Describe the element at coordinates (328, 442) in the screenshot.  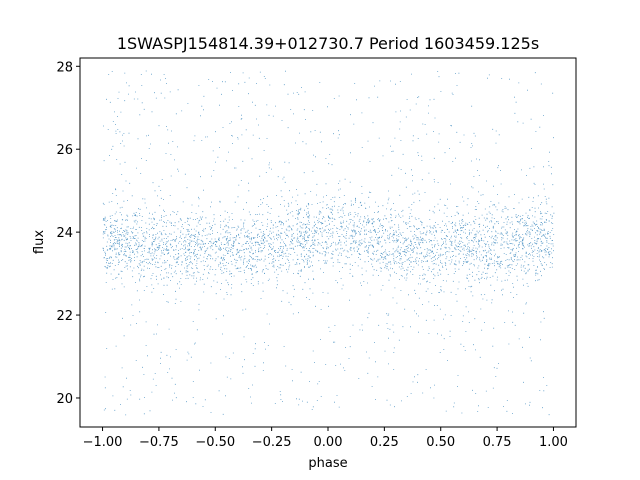
I see `x-tick-label: 0.00` at that location.